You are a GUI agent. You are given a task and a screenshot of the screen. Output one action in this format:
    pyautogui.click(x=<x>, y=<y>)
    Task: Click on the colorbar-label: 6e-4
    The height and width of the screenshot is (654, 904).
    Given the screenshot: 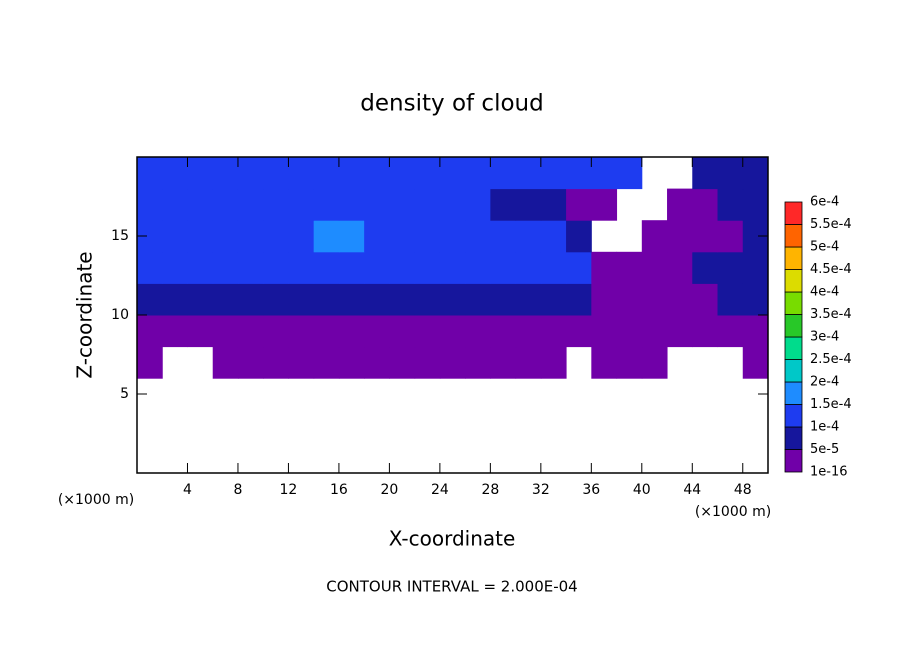 What is the action you would take?
    pyautogui.click(x=824, y=202)
    